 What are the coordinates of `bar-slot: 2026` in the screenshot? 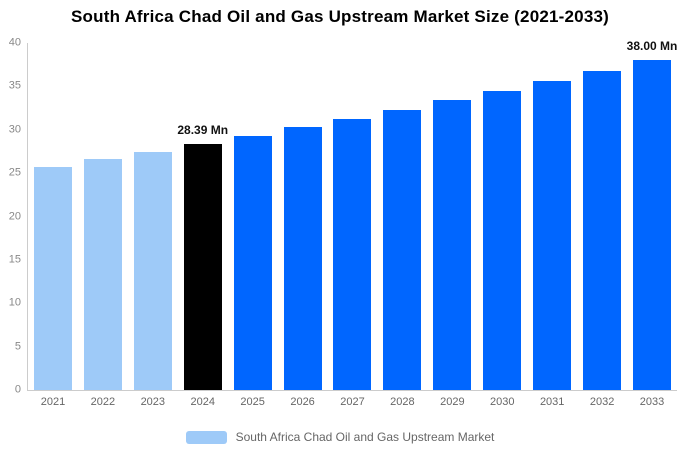 It's located at (303, 225).